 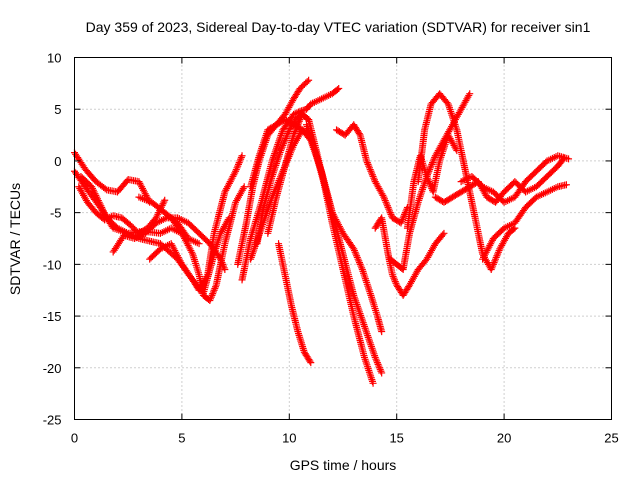 What do you see at coordinates (524, 222) in the screenshot?
I see `series-arc23` at bounding box center [524, 222].